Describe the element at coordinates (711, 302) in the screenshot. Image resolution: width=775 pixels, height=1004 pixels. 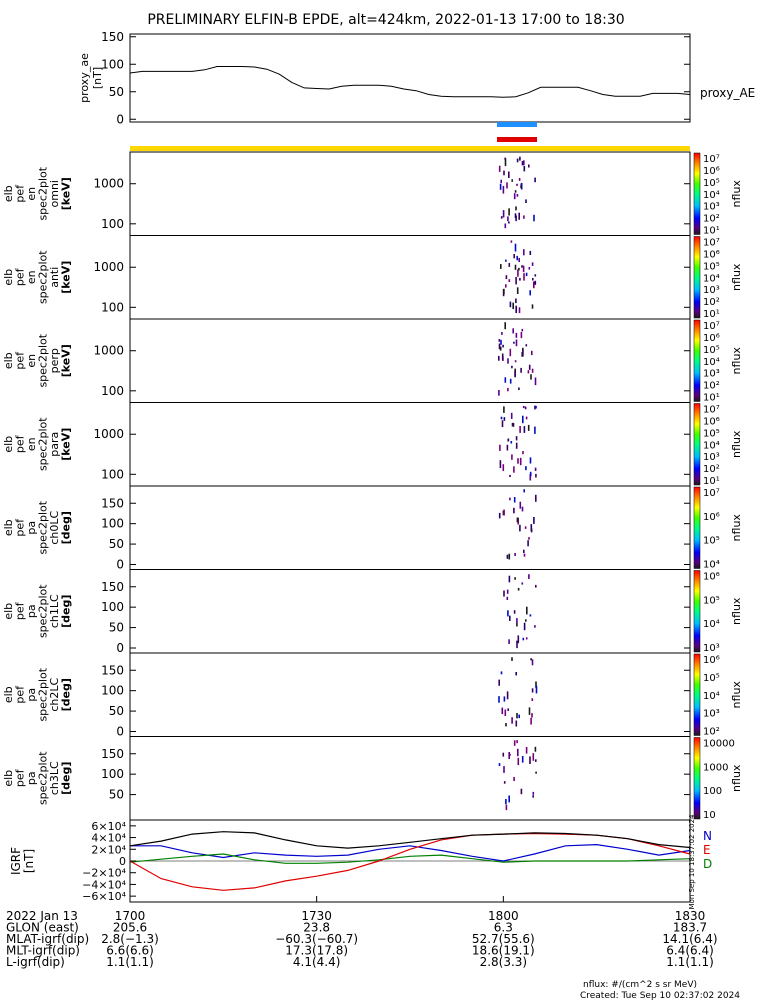
I see `colorbar-tick-label: 10²` at that location.